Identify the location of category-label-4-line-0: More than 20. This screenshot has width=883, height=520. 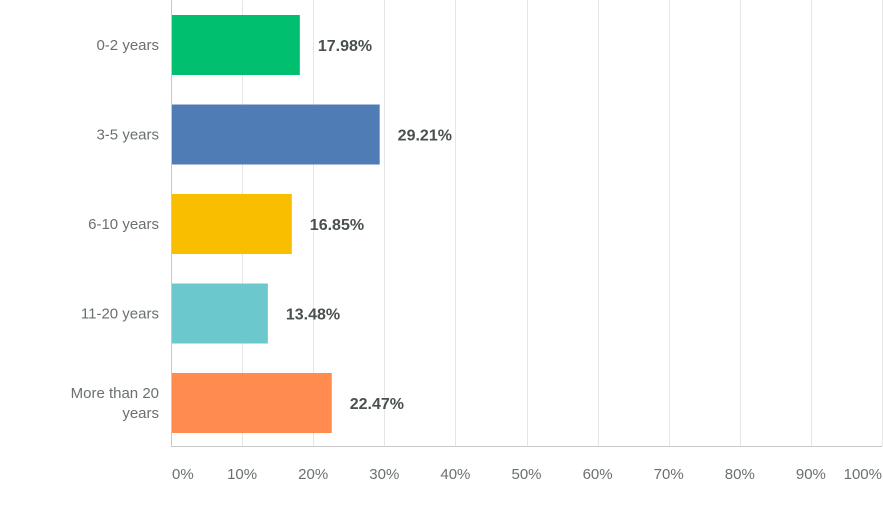
(115, 393).